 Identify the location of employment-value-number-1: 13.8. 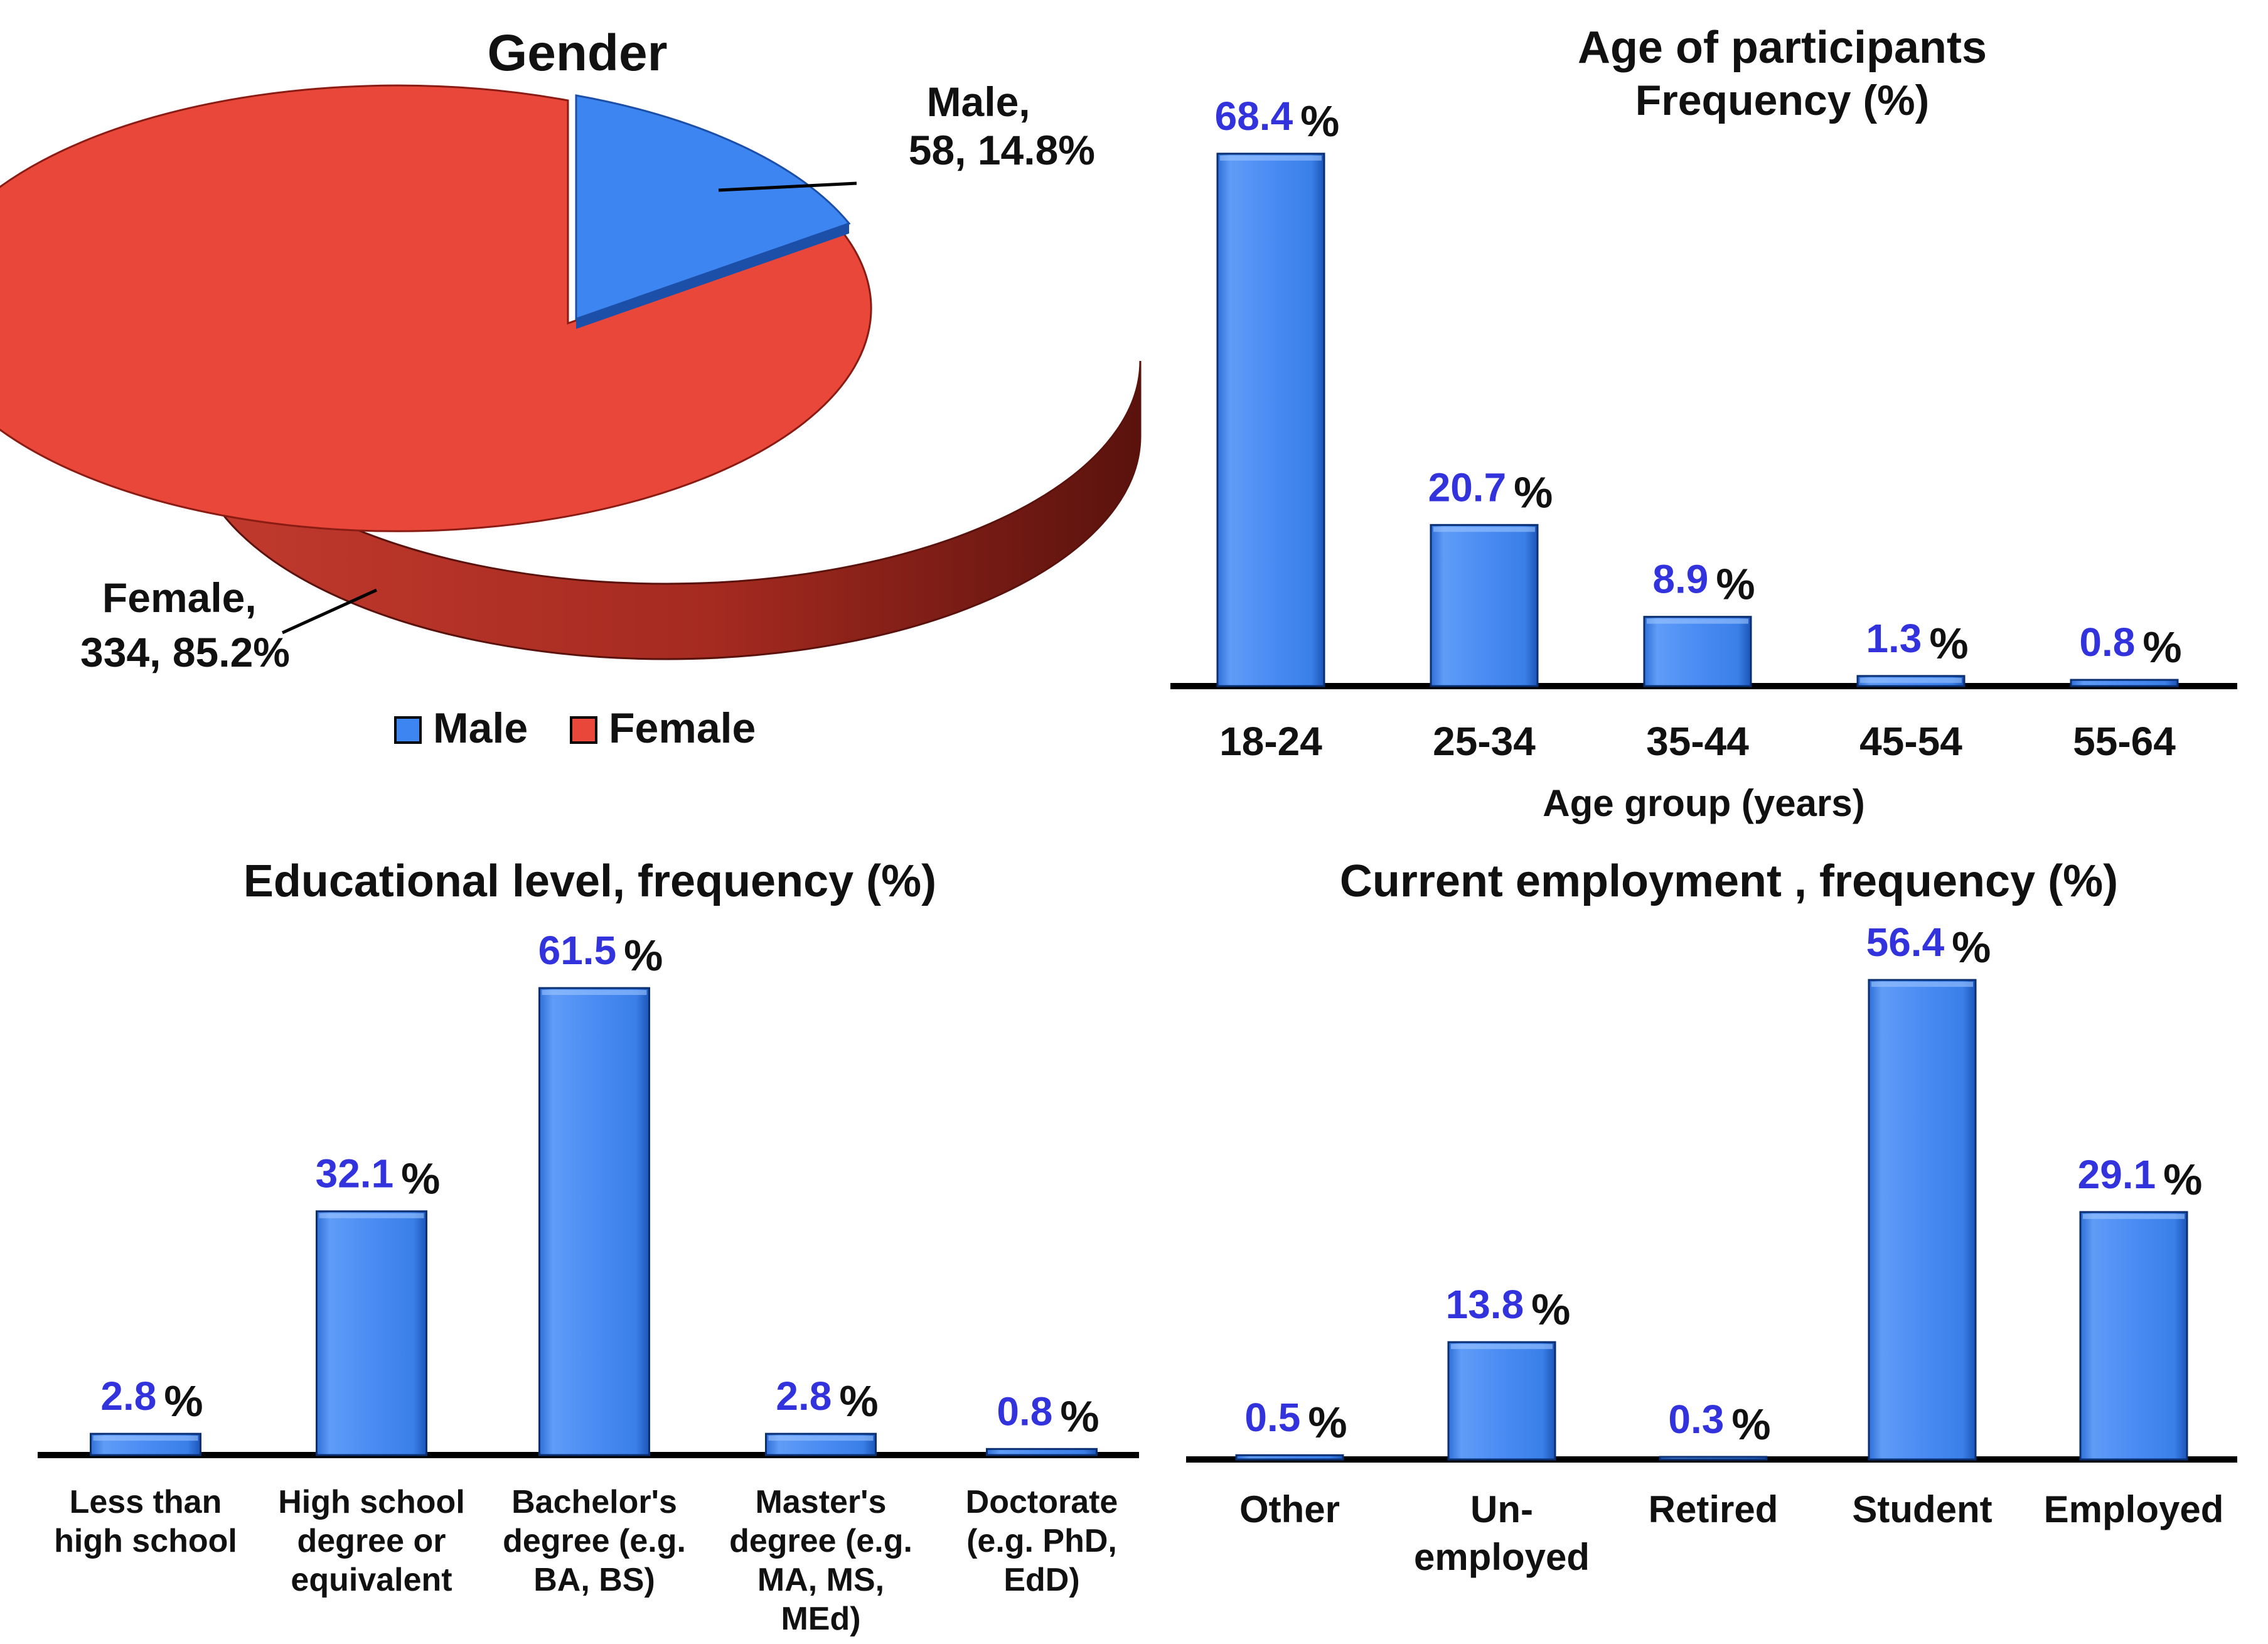
(1485, 1304).